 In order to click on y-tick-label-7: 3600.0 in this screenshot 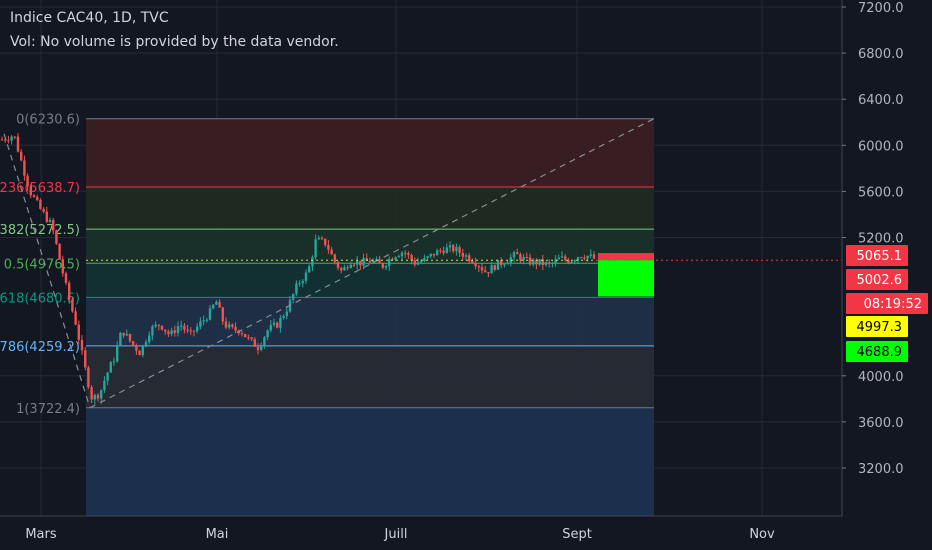, I will do `click(881, 423)`.